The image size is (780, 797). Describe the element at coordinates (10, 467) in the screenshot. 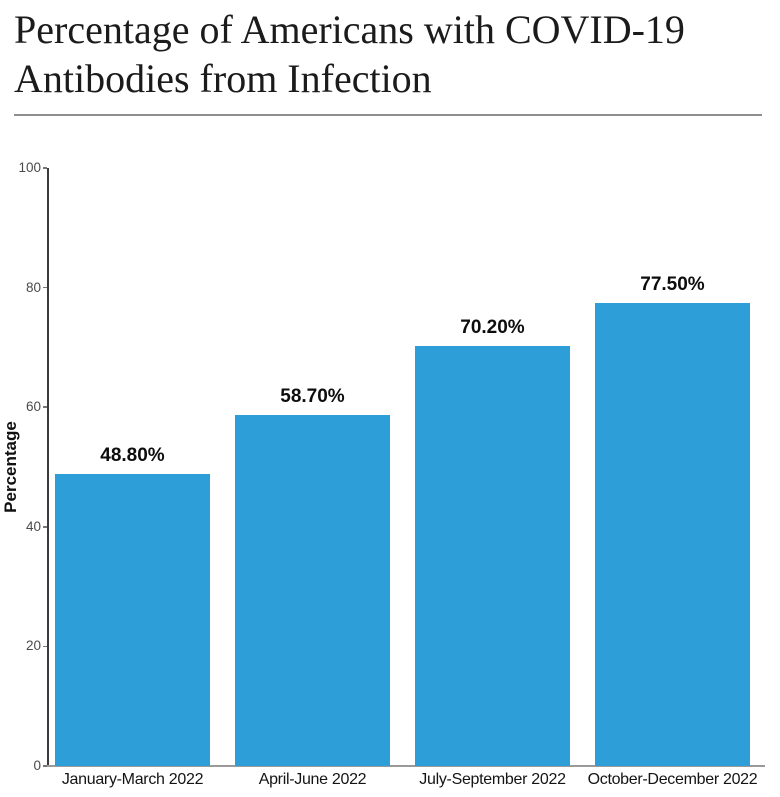

I see `y-axis-title: Percentage` at that location.